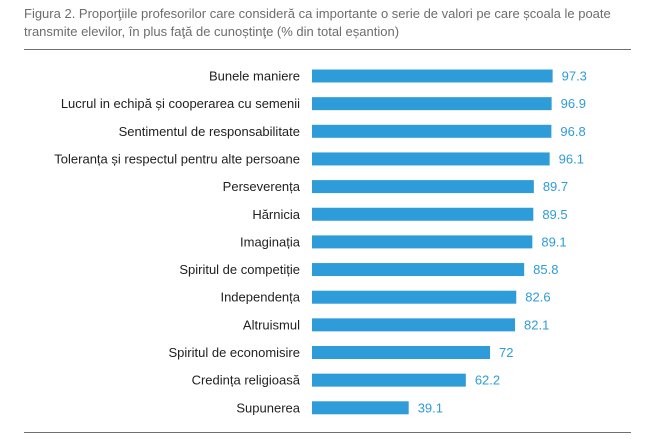  What do you see at coordinates (276, 214) in the screenshot?
I see `category-label: Hărnicia` at bounding box center [276, 214].